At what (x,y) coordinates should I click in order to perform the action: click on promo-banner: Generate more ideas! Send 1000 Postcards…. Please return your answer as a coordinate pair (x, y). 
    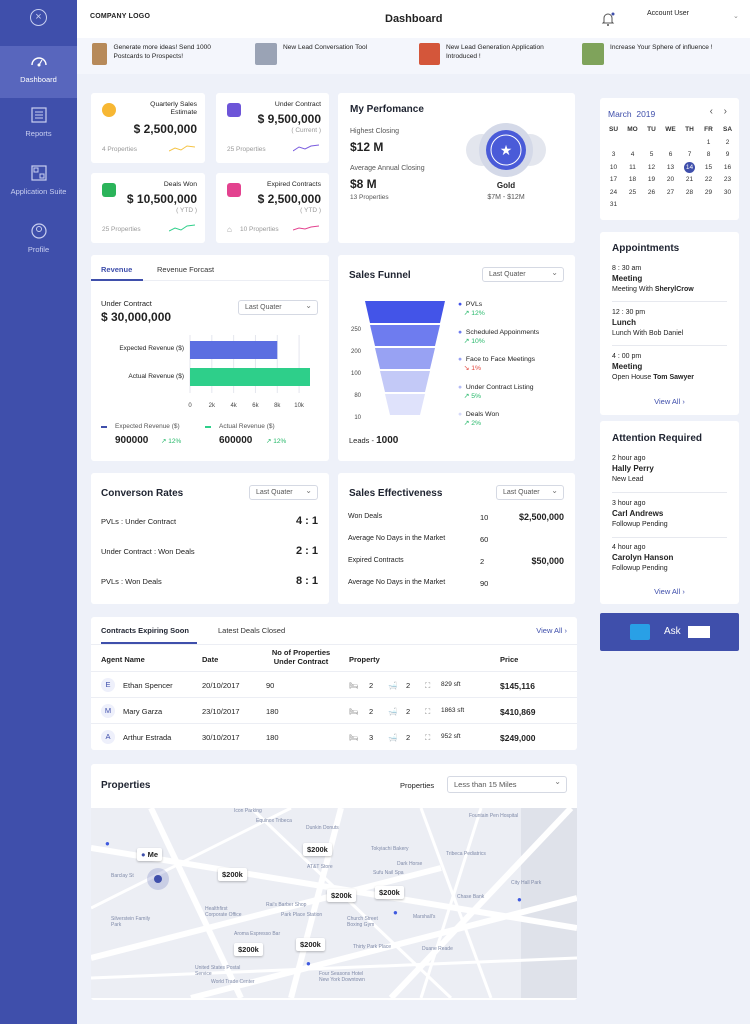
    Looking at the image, I should click on (162, 54).